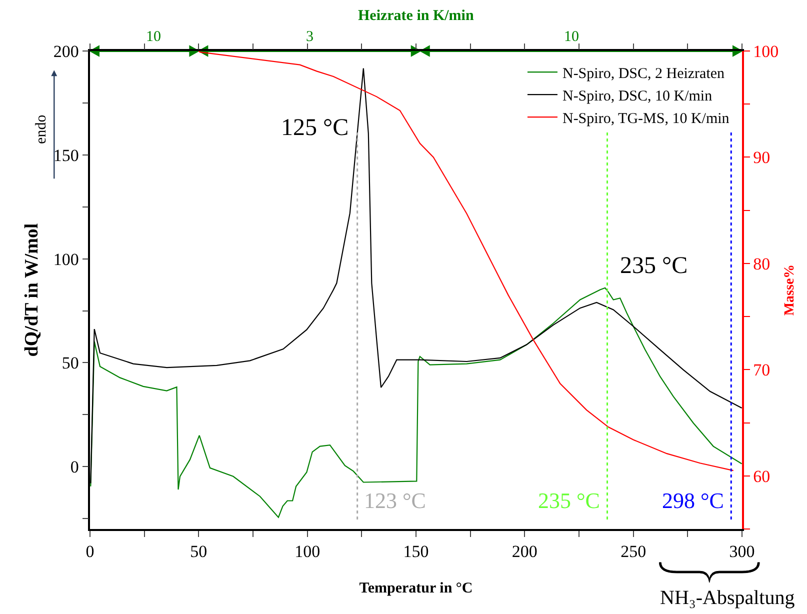 The width and height of the screenshot is (807, 614). What do you see at coordinates (569, 500) in the screenshot?
I see `ref-line-label: 235 °C` at bounding box center [569, 500].